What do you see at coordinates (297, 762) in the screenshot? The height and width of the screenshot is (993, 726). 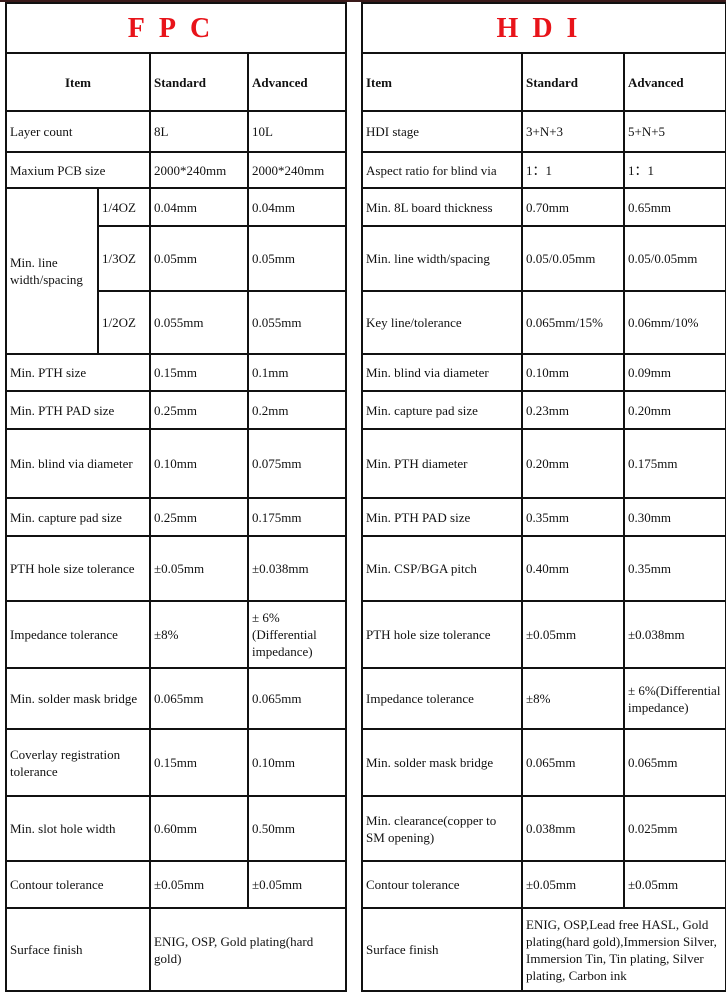 I see `row-advanced: 0.10mm` at bounding box center [297, 762].